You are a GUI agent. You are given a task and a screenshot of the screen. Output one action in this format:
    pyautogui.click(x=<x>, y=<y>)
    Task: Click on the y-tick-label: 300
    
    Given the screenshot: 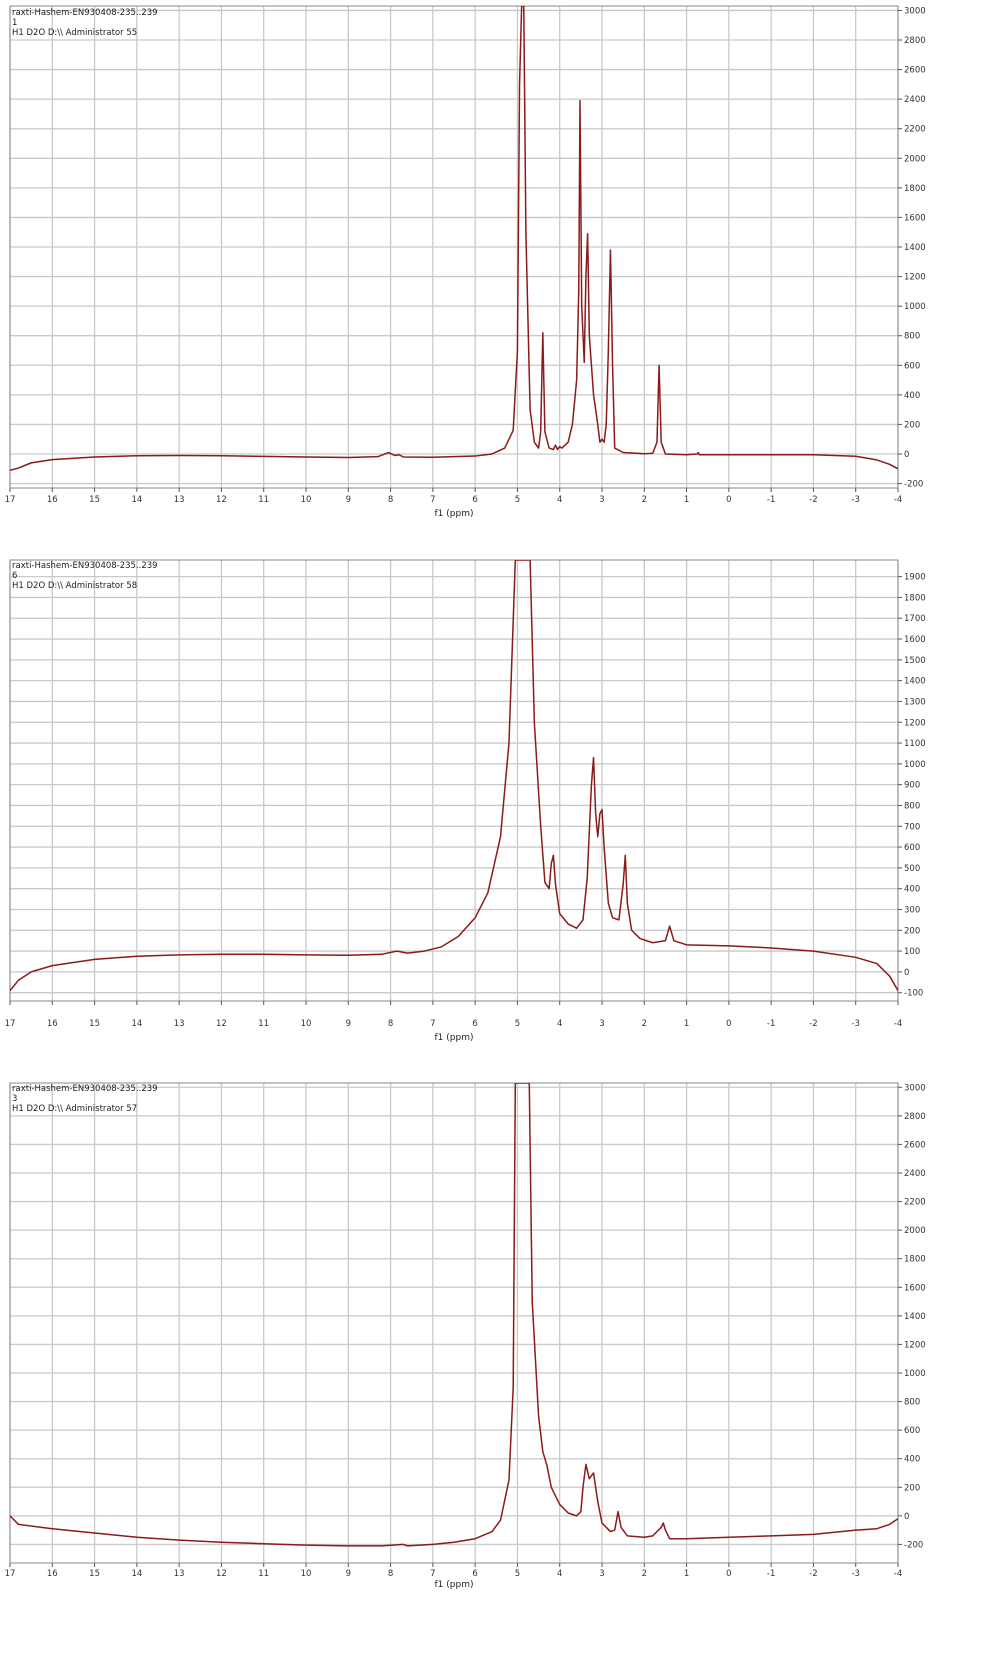 What is the action you would take?
    pyautogui.click(x=912, y=910)
    